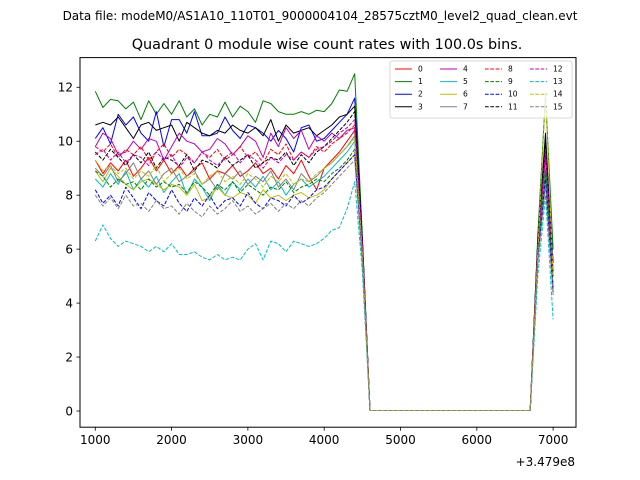  I want to click on legend-label-14: 14, so click(558, 94).